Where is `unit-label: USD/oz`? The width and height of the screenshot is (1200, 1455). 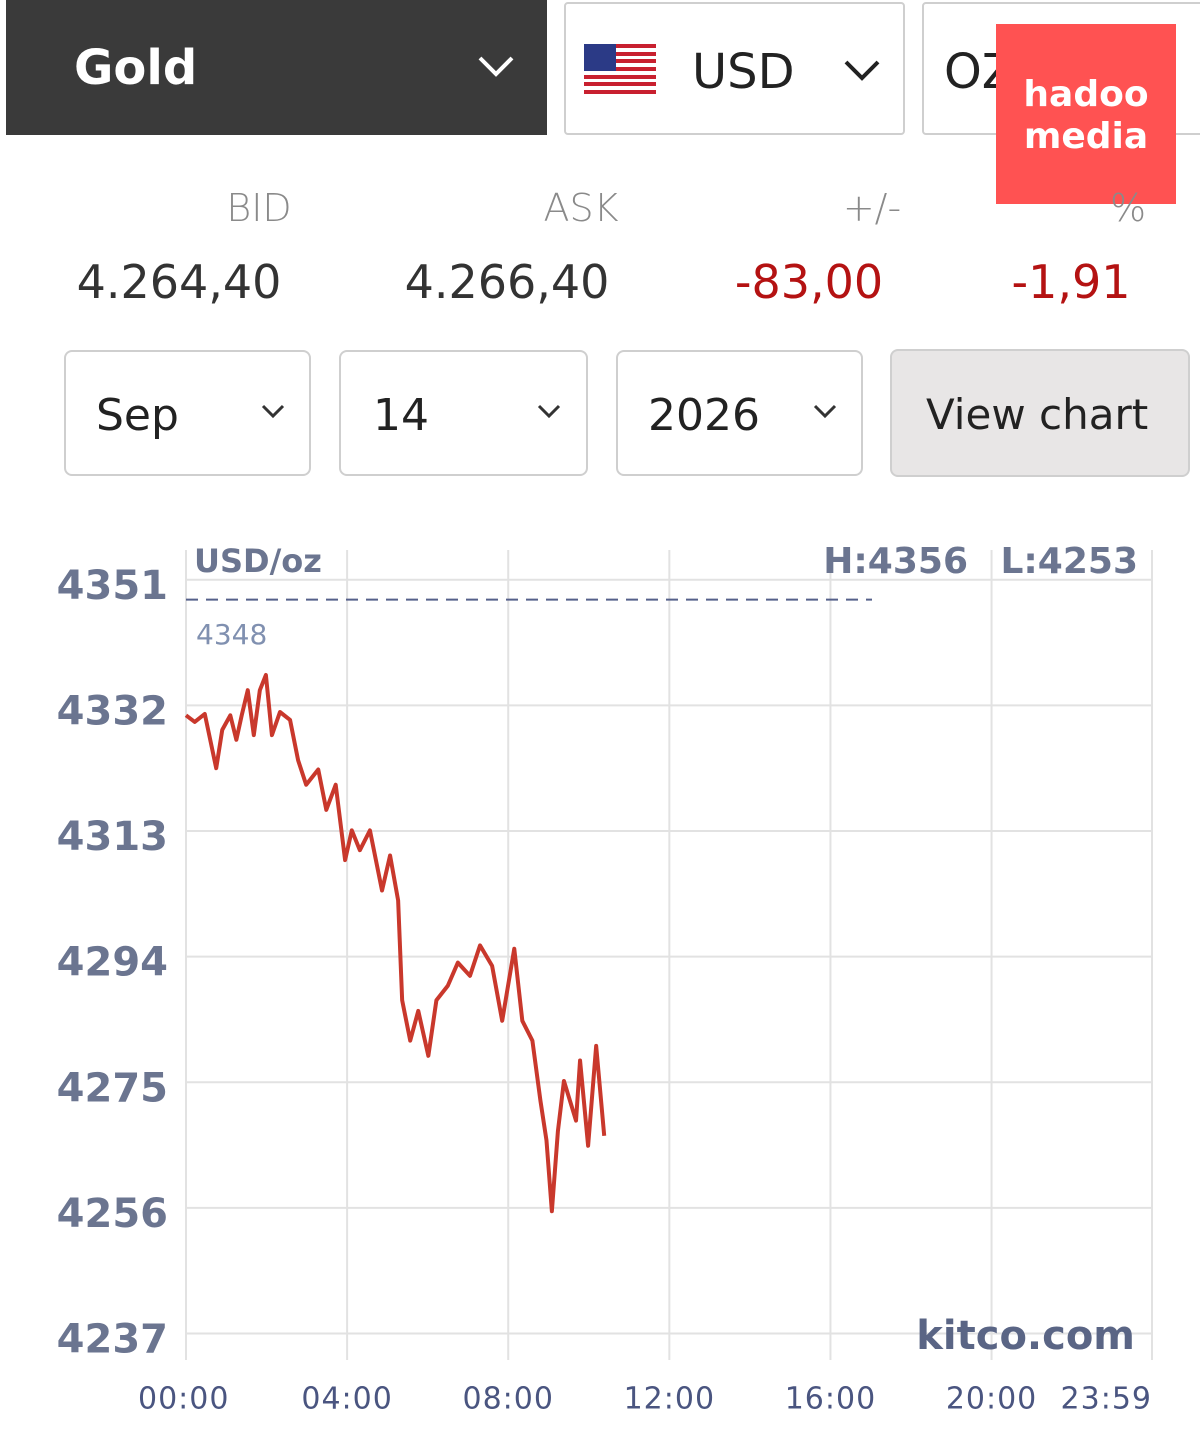 unit-label: USD/oz is located at coordinates (258, 561).